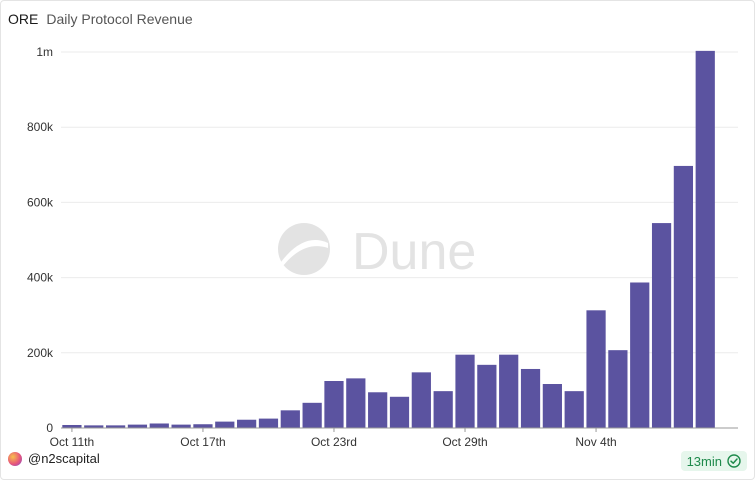  What do you see at coordinates (72, 442) in the screenshot?
I see `x-tick-label: Oct 11th` at bounding box center [72, 442].